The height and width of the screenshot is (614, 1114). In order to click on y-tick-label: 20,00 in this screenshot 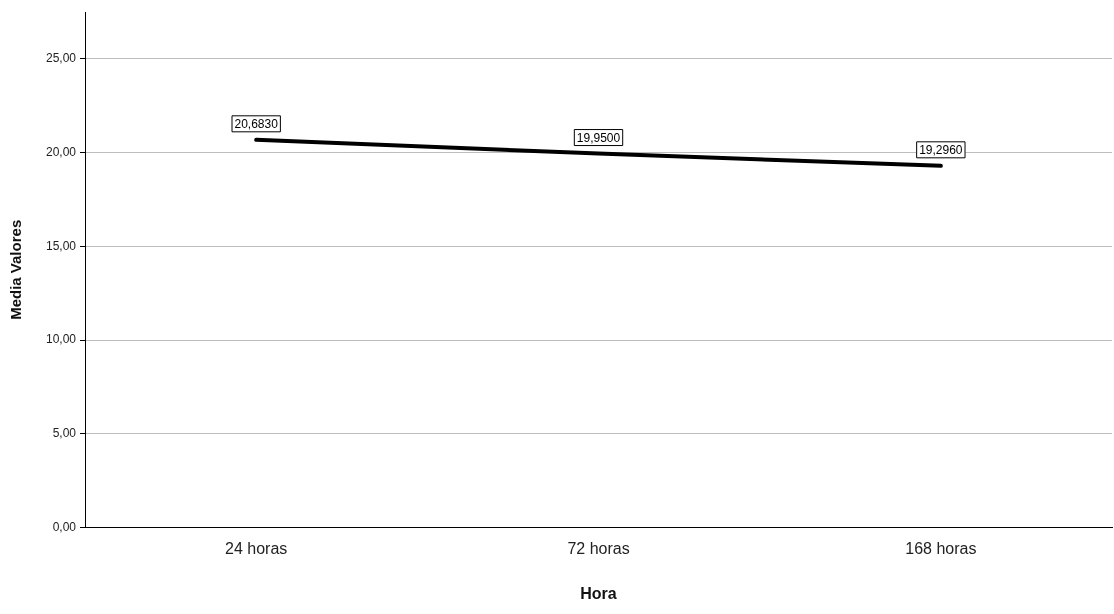, I will do `click(61, 151)`.